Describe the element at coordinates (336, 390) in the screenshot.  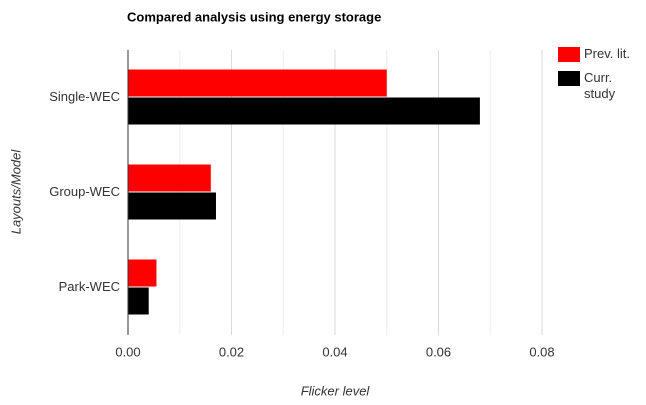
I see `x-axis-label: Flicker level` at that location.